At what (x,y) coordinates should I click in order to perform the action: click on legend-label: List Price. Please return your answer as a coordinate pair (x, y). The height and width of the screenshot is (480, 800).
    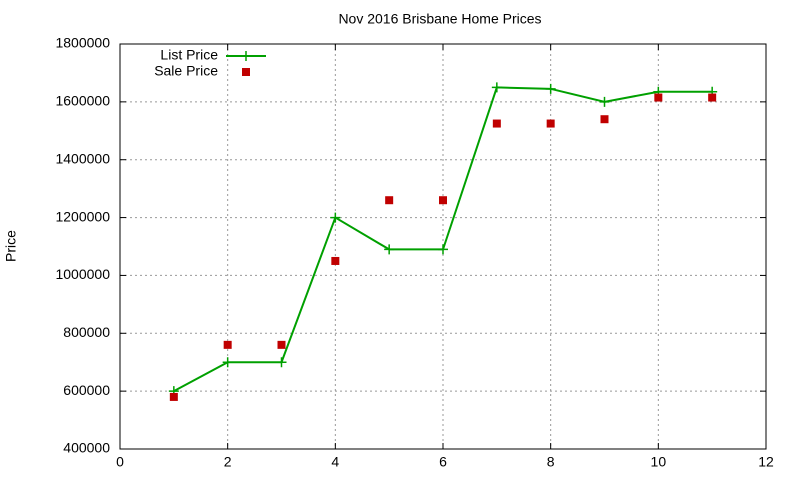
    Looking at the image, I should click on (189, 55).